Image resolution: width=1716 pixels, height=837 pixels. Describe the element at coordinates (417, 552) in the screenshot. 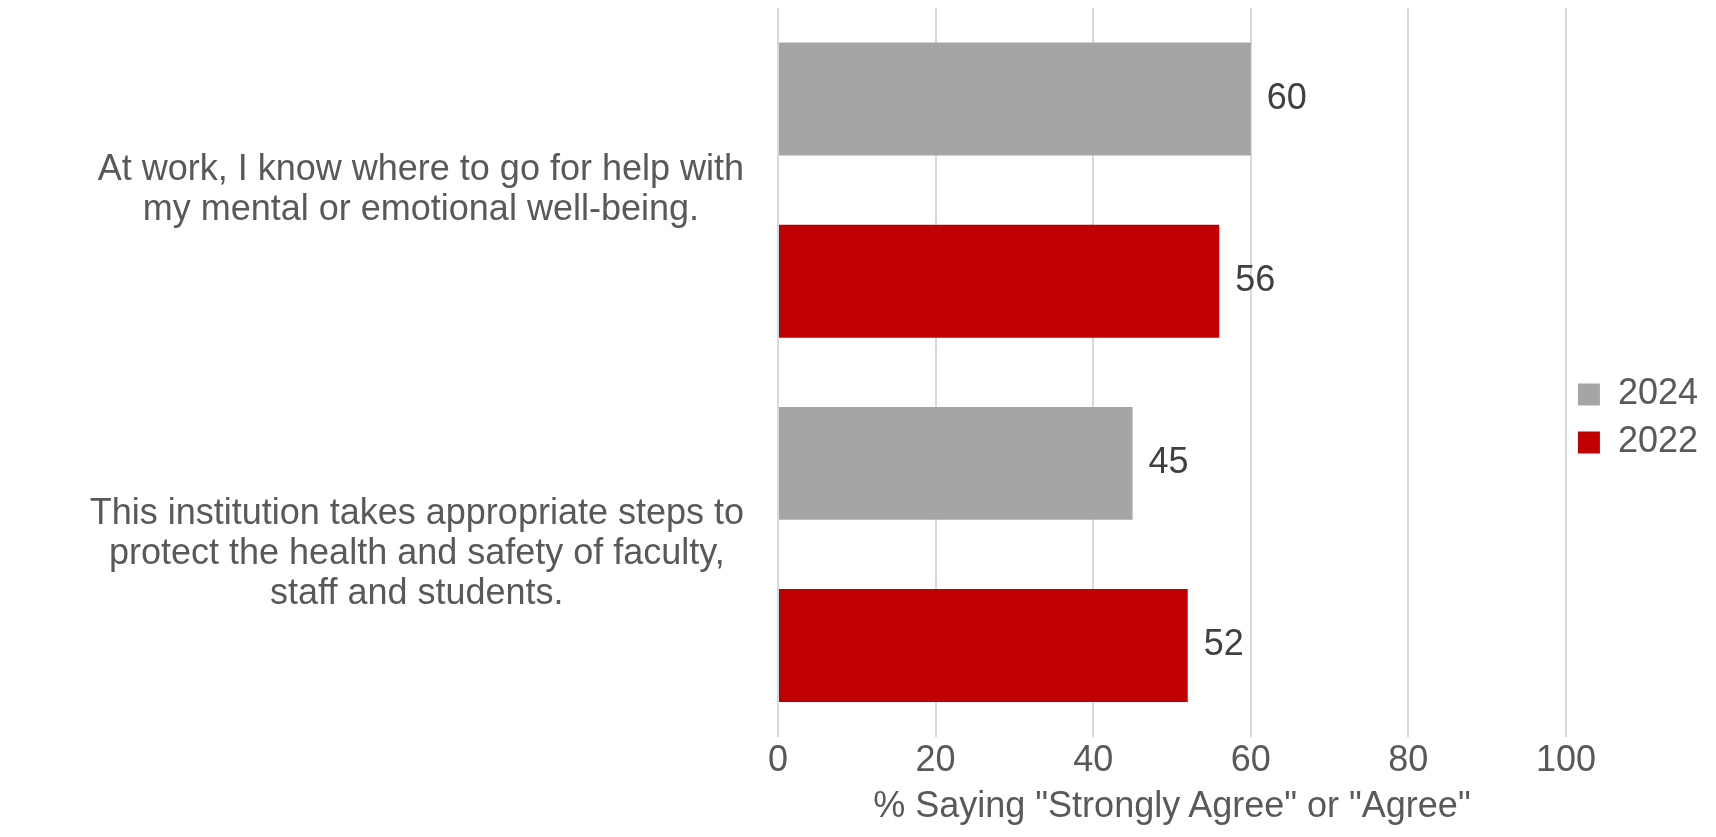

I see `y-tick-label: This institution takes appropriate steps to protect the health and safety of faculty, staff and students.` at that location.